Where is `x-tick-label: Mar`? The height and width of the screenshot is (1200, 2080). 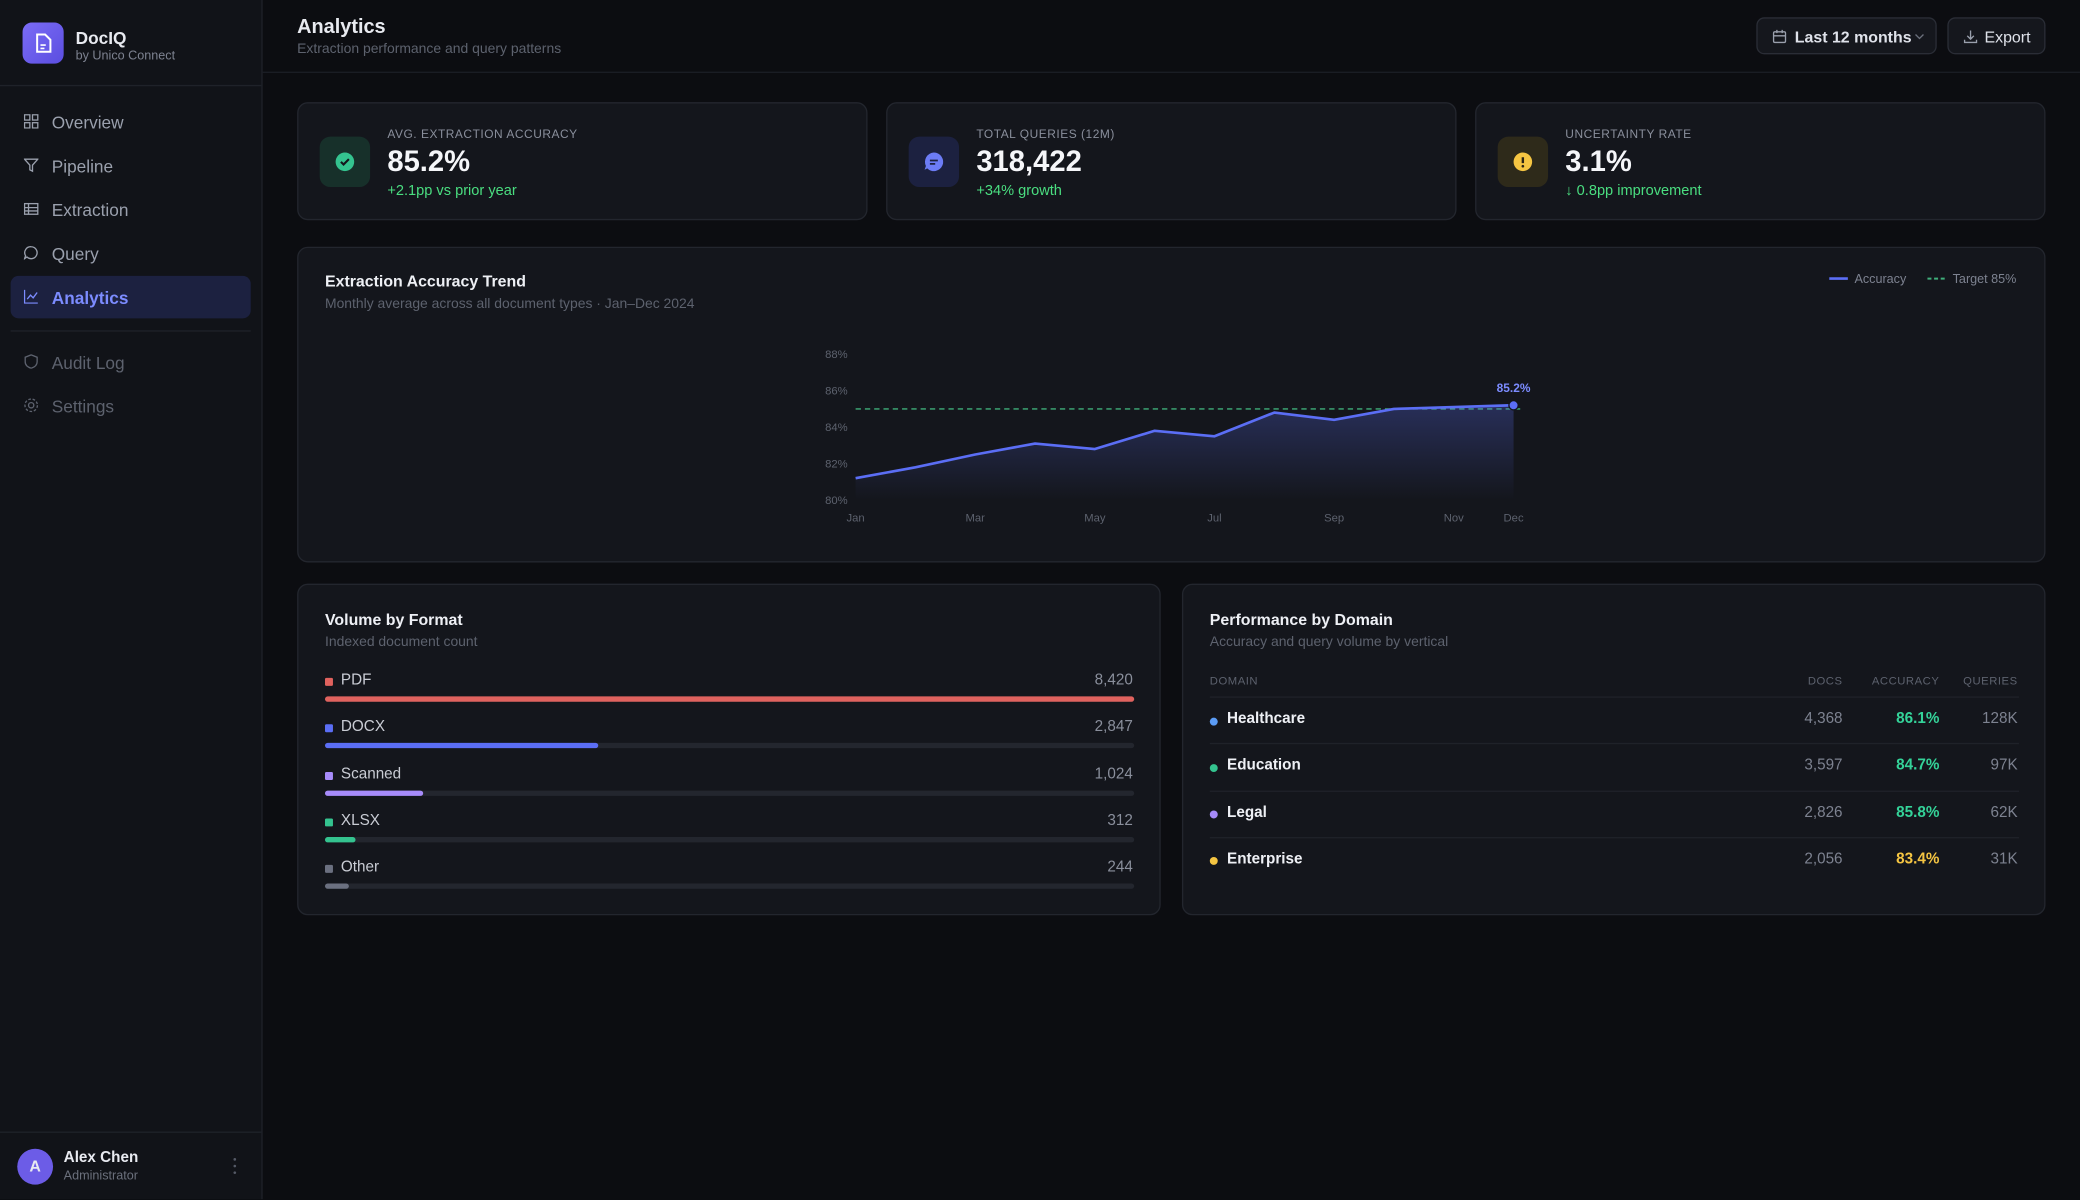
x-tick-label: Mar is located at coordinates (976, 518).